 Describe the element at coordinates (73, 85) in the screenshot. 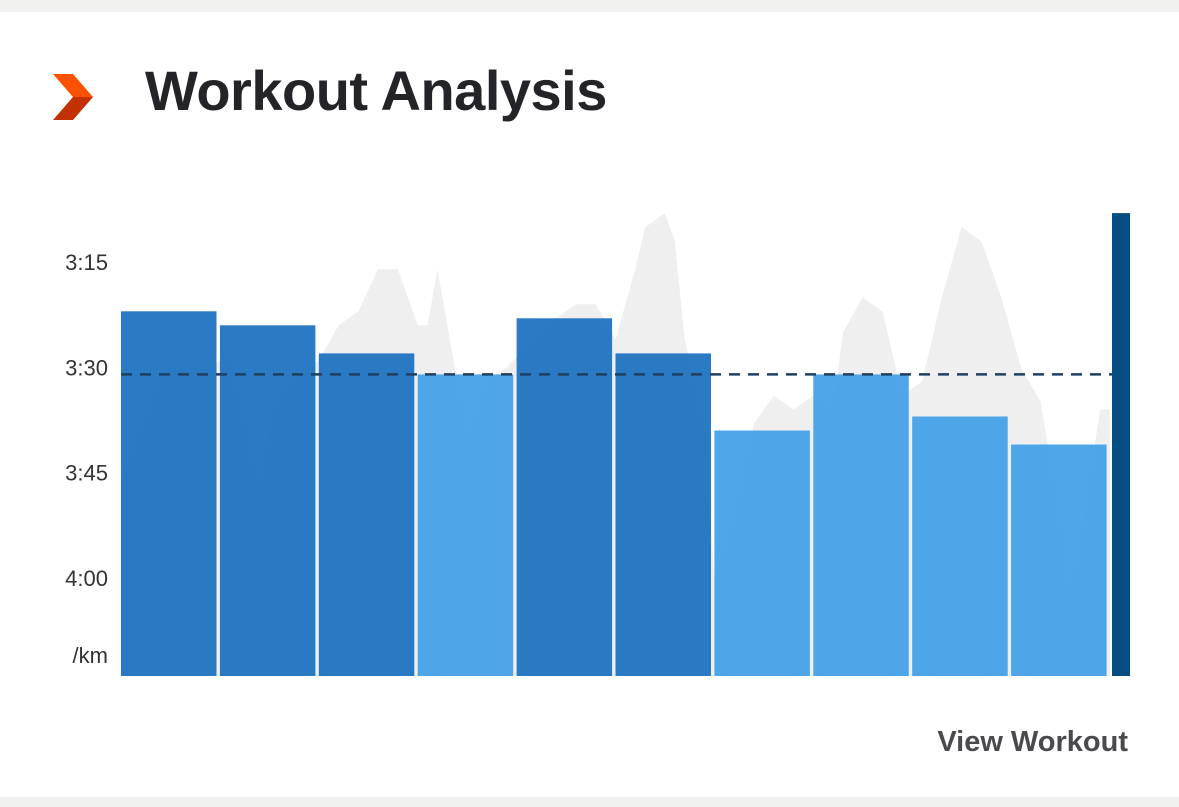

I see `chevron-logo-top` at that location.